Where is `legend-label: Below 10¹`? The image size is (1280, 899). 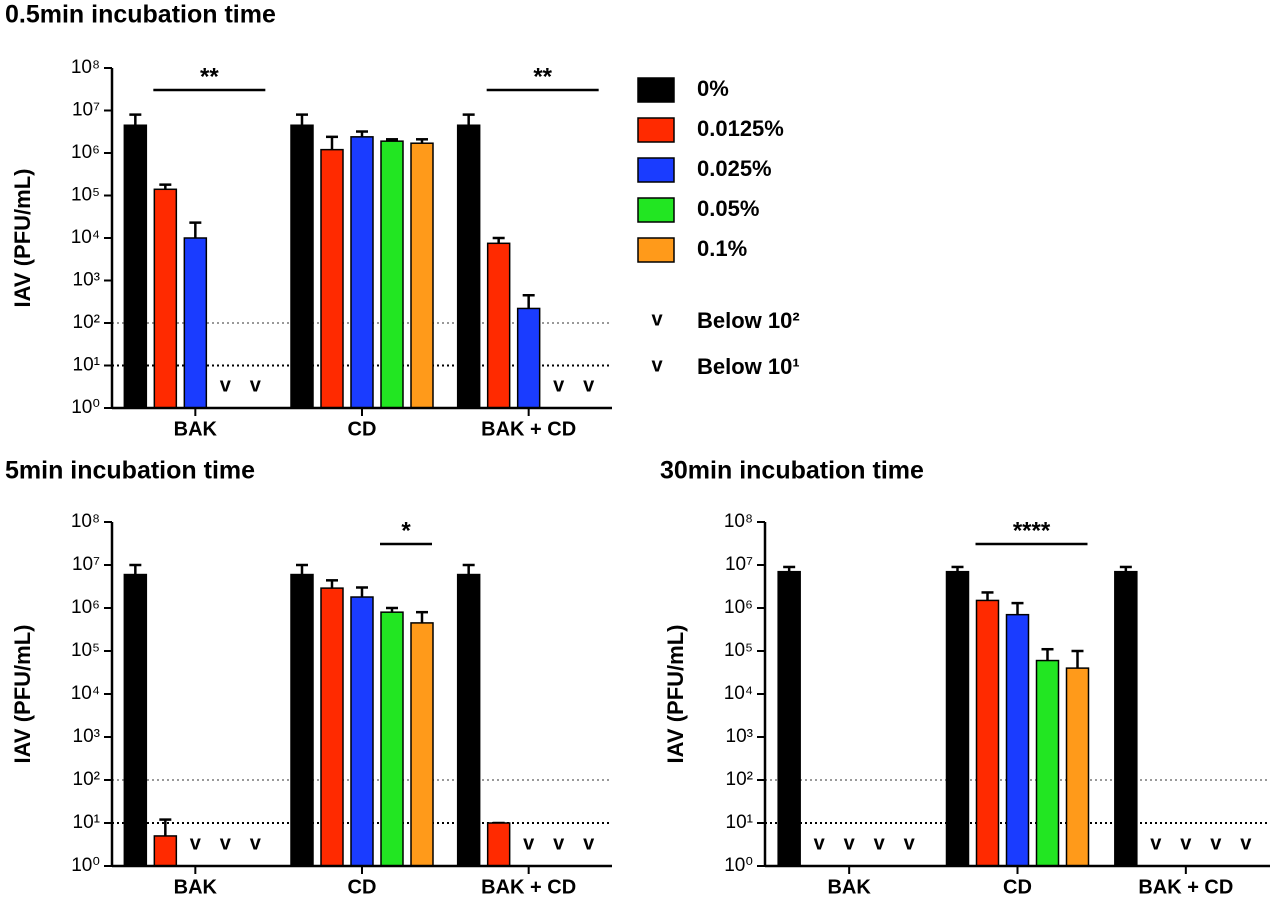 legend-label: Below 10¹ is located at coordinates (748, 366).